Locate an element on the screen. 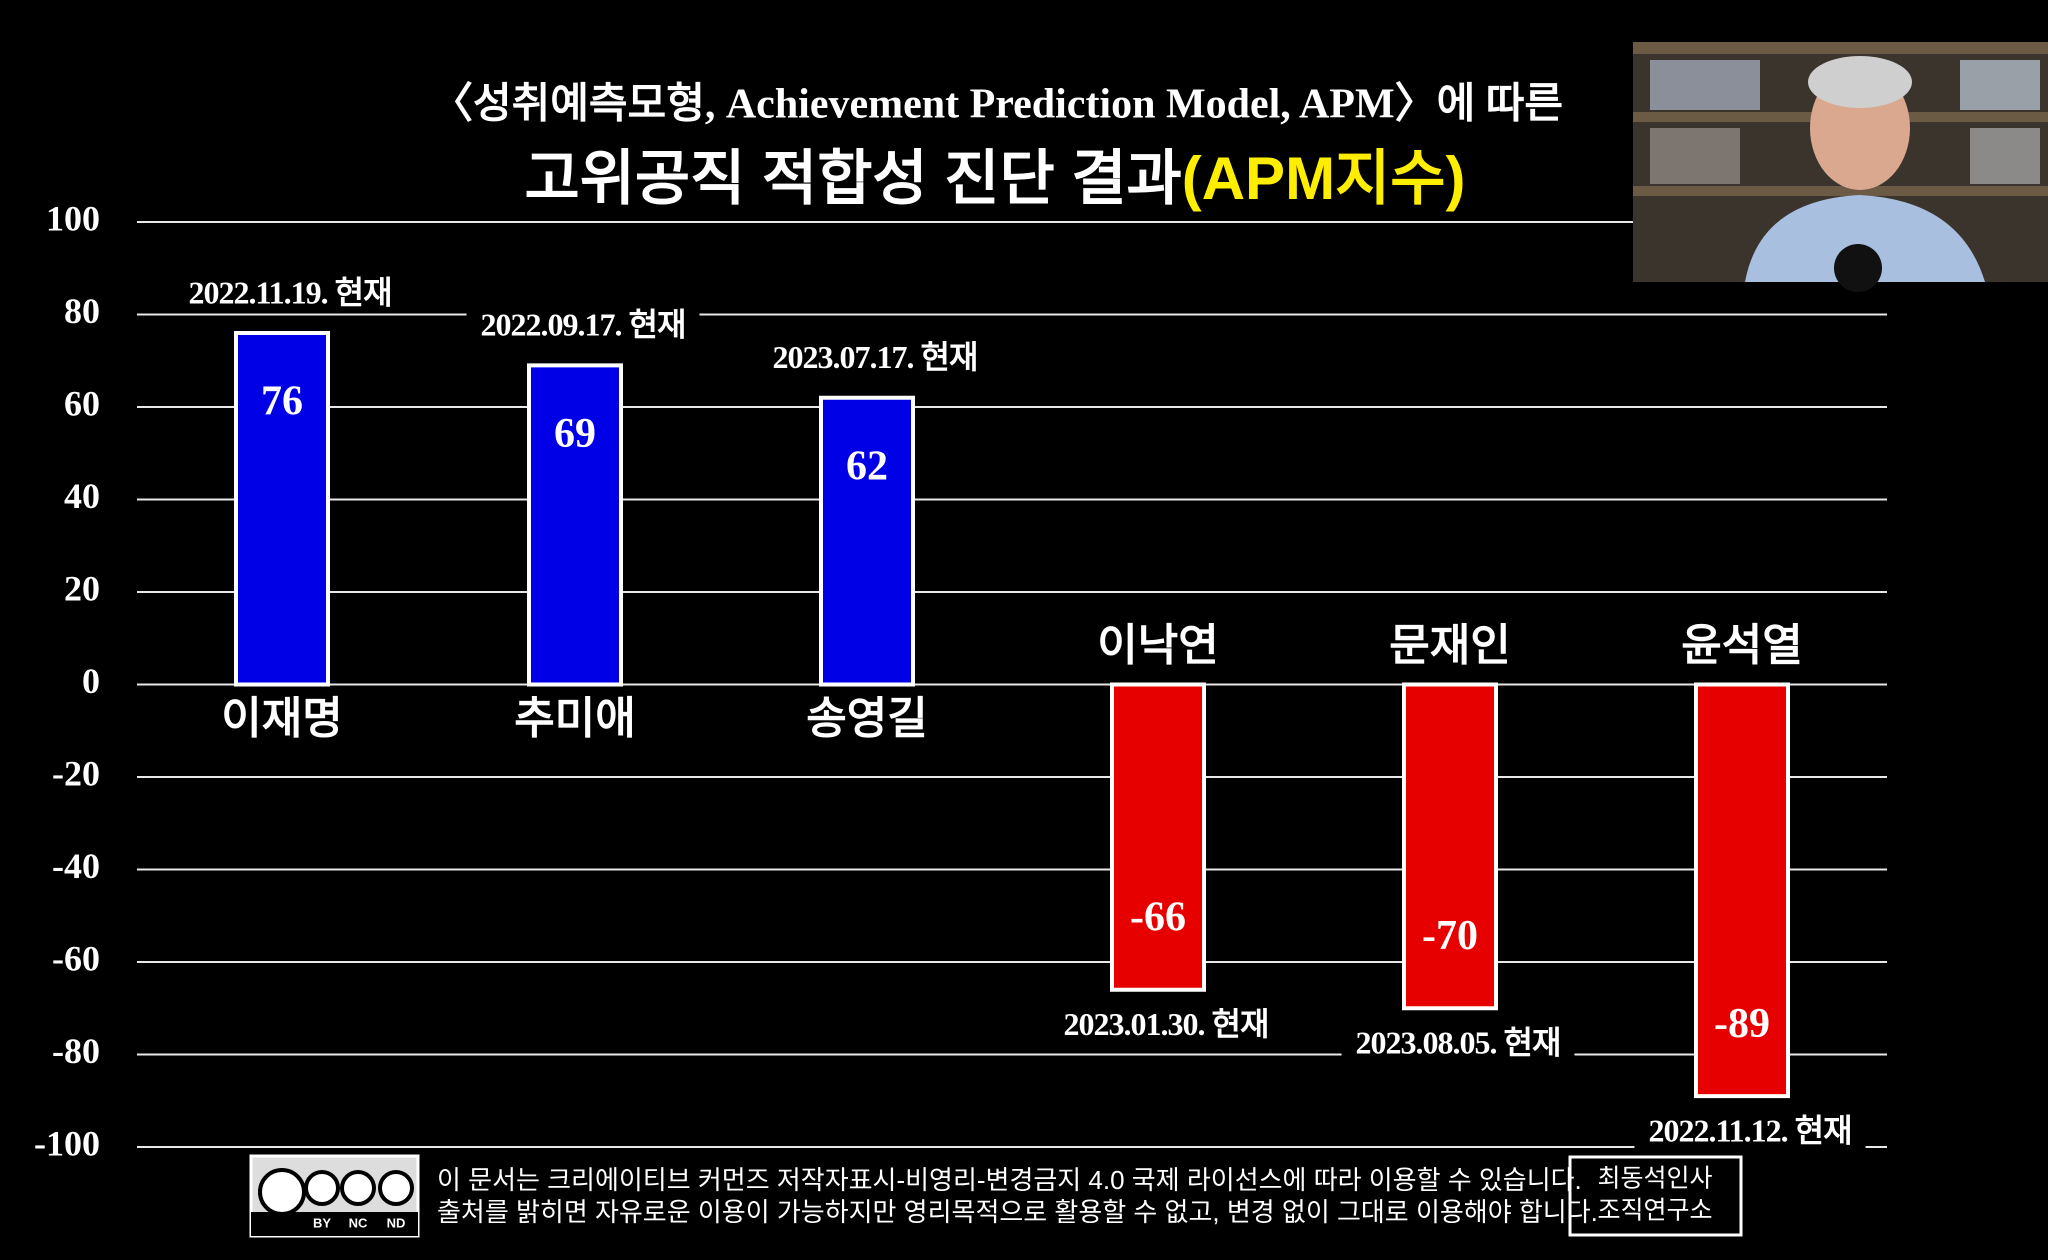 The image size is (2048, 1260). nd-icon is located at coordinates (396, 1188).